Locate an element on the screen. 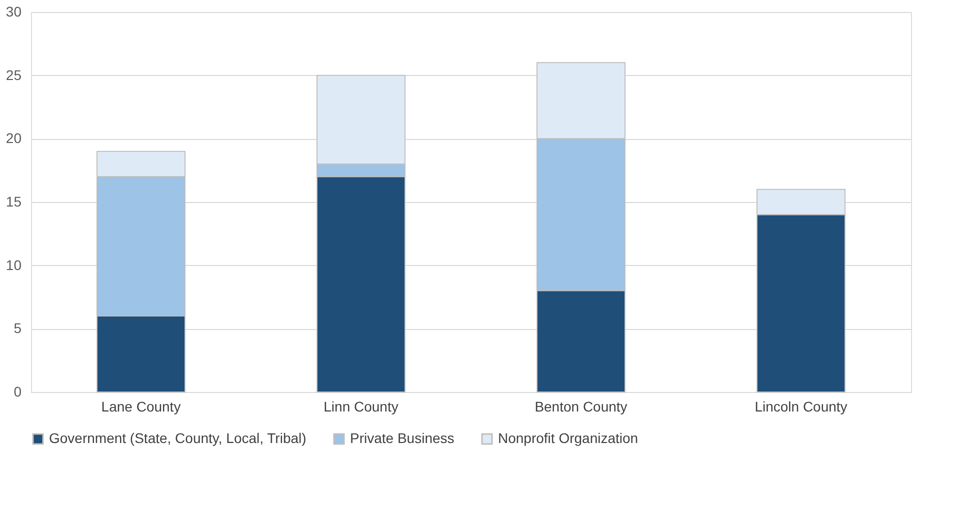 The image size is (977, 521). y-tick-label: 30 is located at coordinates (14, 12).